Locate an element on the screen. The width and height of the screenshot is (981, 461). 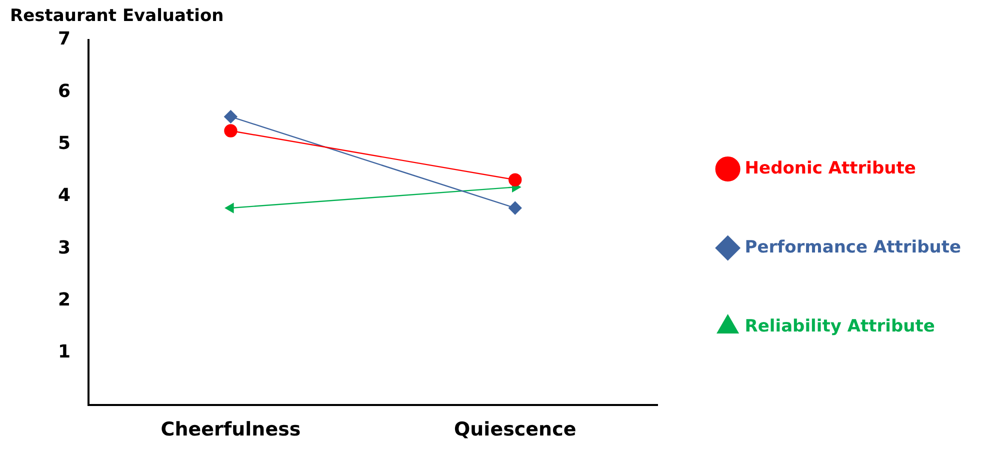
y-tick-label: 7 is located at coordinates (64, 39).